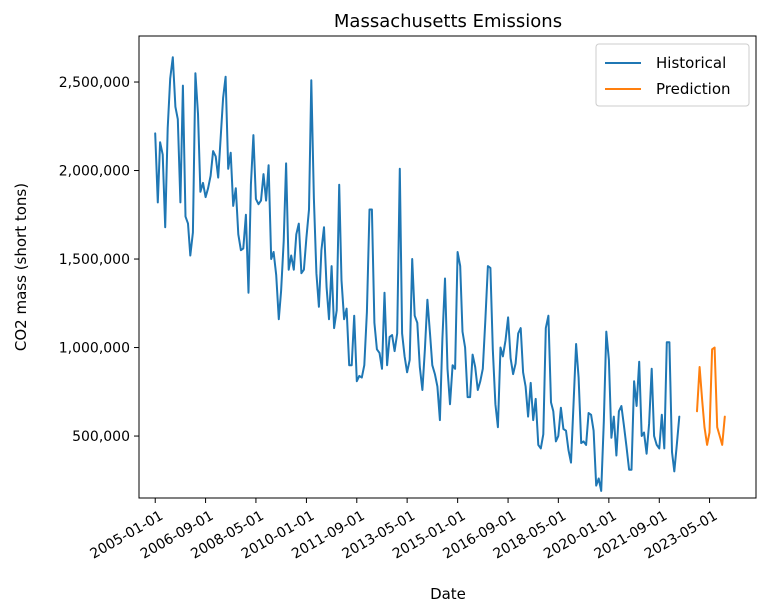 This screenshot has width=770, height=616. I want to click on legend-label-prediction: Prediction, so click(693, 89).